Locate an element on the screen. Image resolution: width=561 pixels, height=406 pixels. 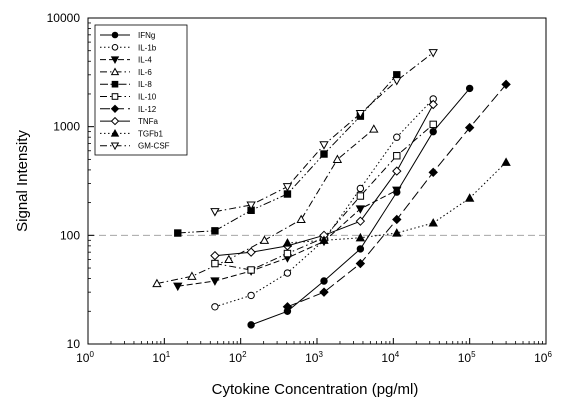
legend-label: IL-6 is located at coordinates (145, 72).